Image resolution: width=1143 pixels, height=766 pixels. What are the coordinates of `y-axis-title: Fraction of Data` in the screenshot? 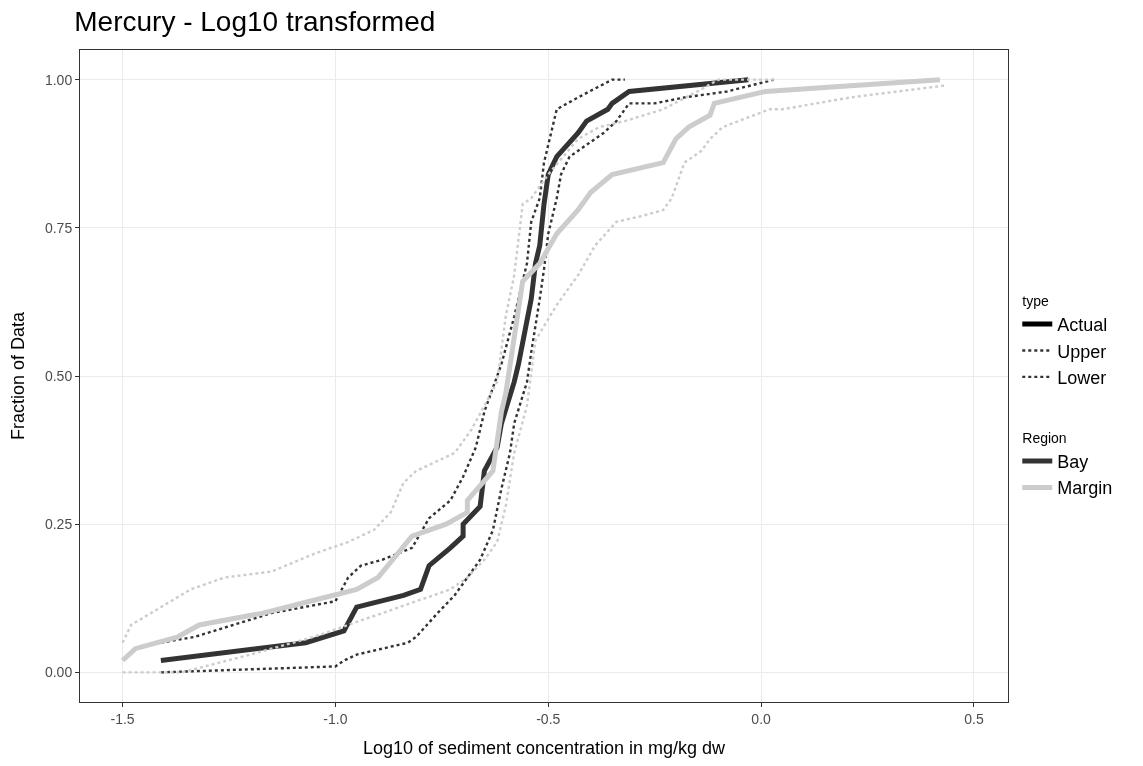 It's located at (18, 375).